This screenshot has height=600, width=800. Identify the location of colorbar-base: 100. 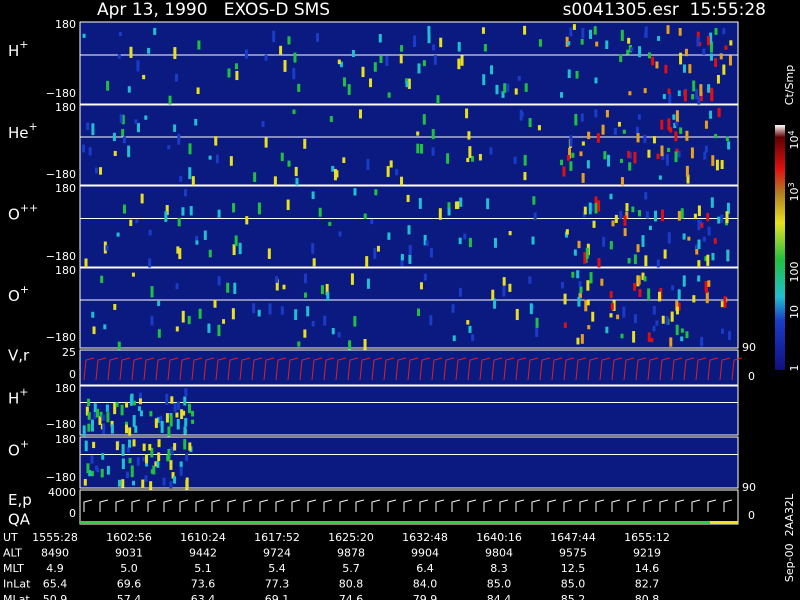
(794, 272).